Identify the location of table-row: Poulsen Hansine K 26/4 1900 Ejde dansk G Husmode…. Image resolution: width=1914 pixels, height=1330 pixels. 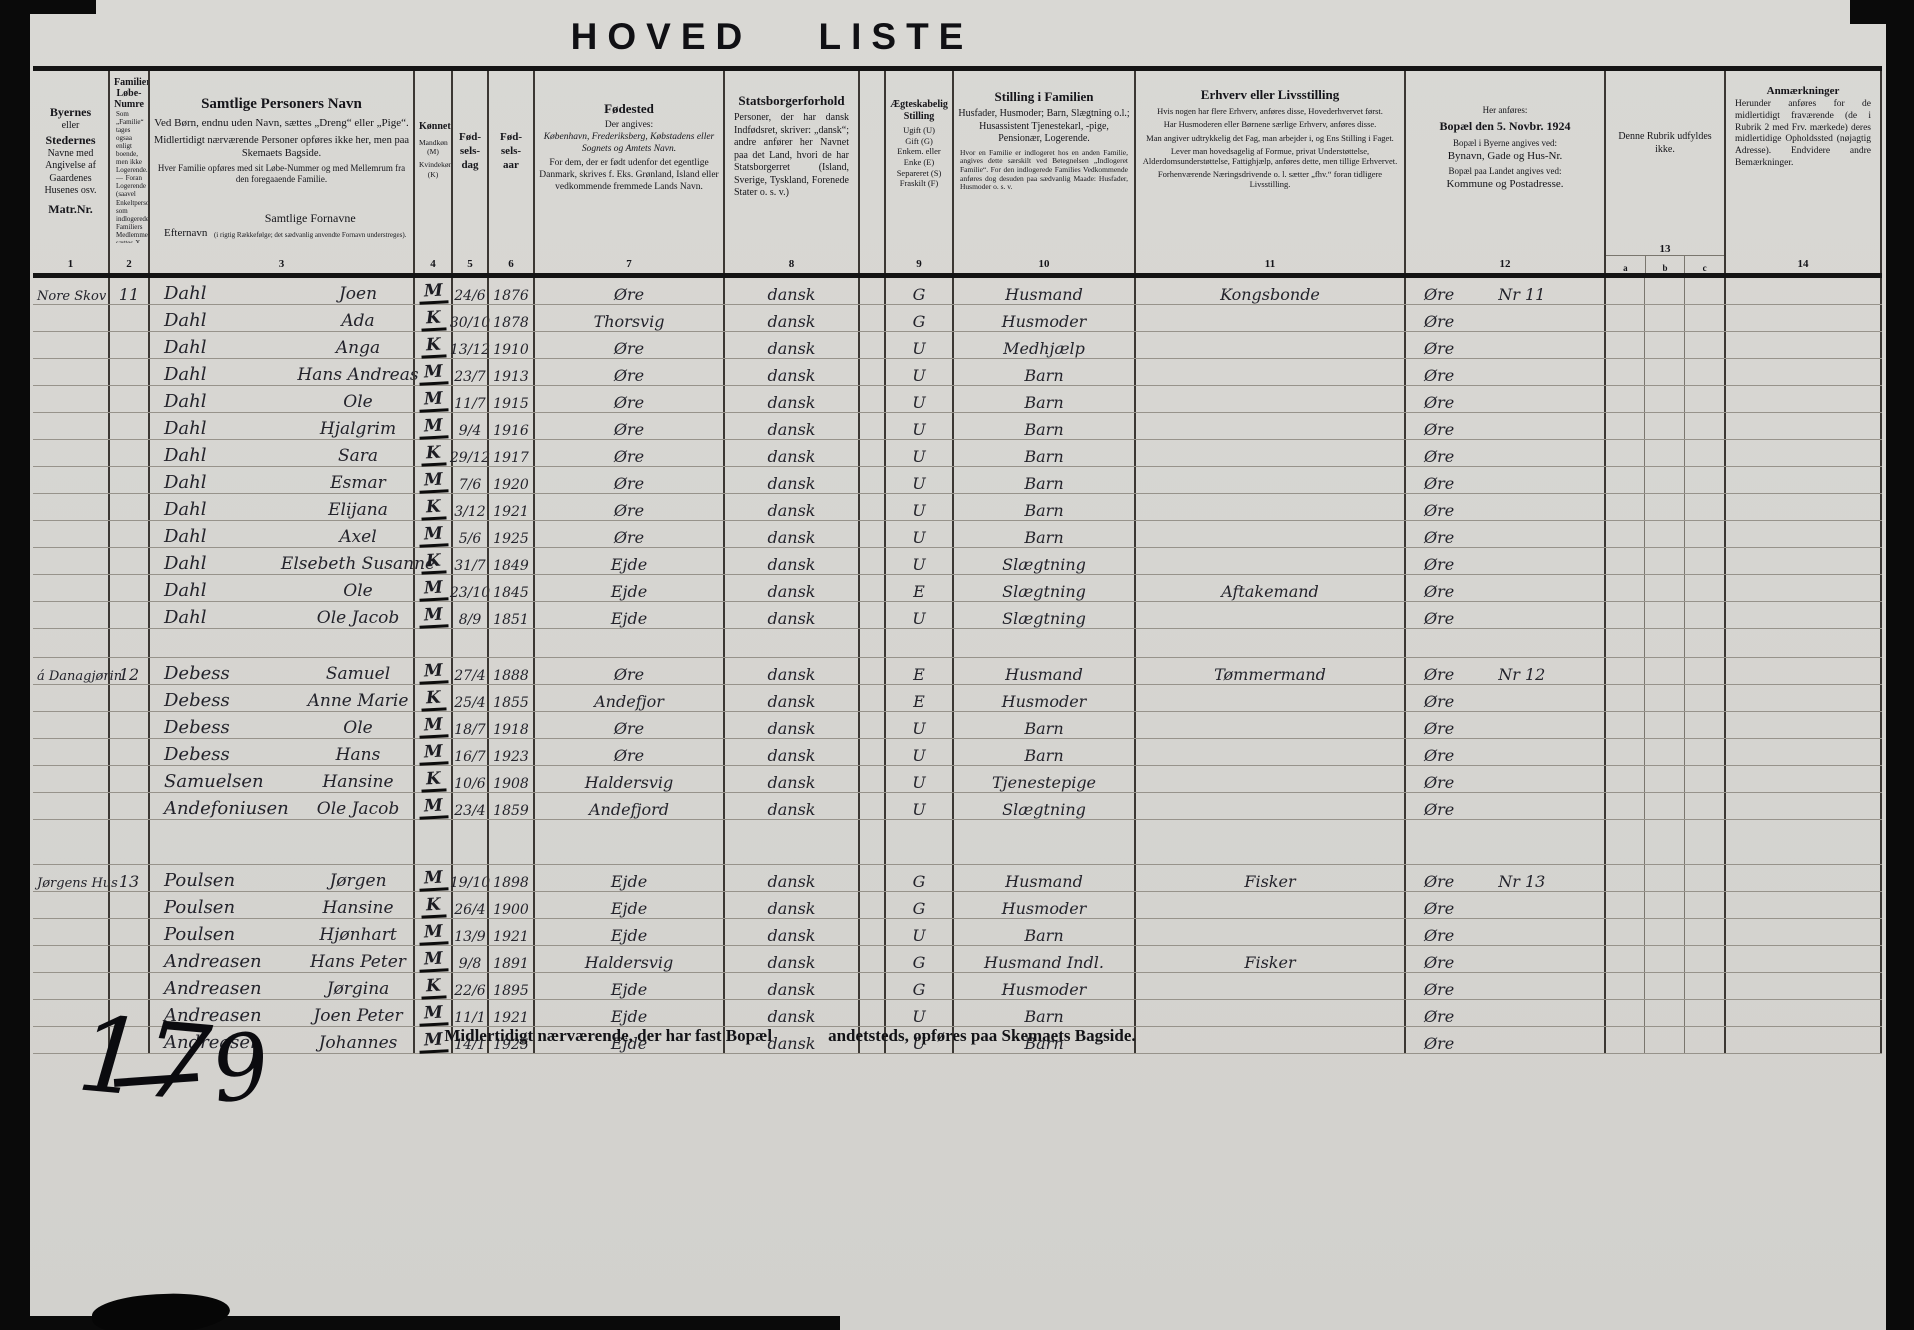
(957, 905).